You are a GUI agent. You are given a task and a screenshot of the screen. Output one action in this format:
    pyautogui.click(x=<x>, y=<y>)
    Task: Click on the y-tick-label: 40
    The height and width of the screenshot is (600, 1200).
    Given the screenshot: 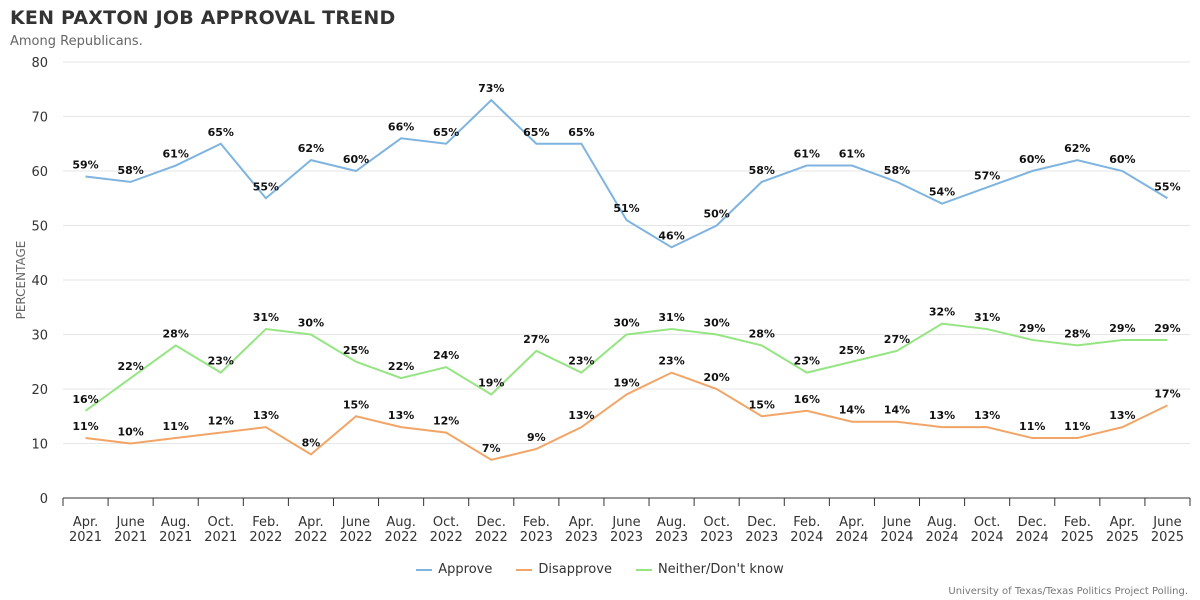 What is the action you would take?
    pyautogui.click(x=39, y=281)
    